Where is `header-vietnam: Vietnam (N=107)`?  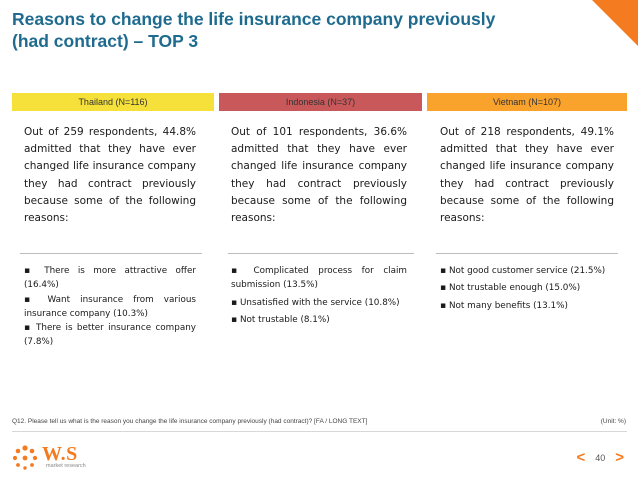
header-vietnam: Vietnam (N=107) is located at coordinates (527, 102).